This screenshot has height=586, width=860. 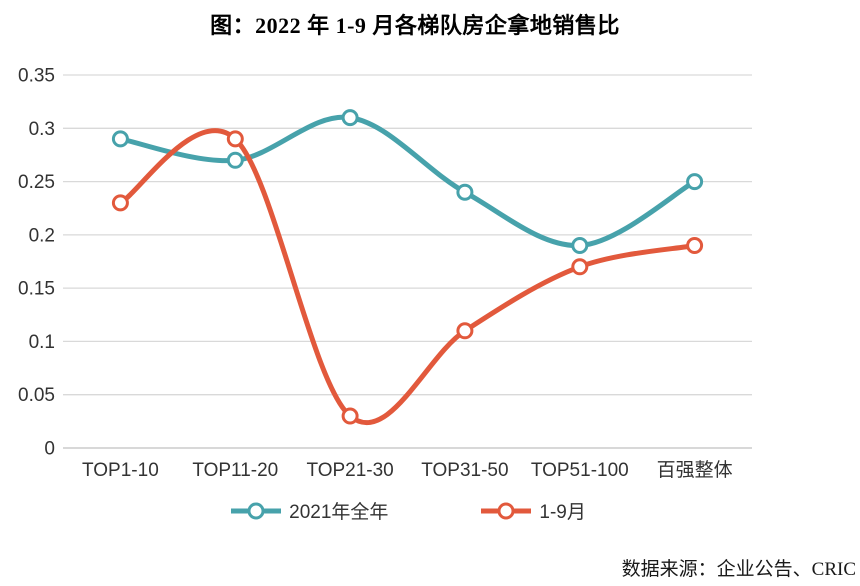 What do you see at coordinates (408, 510) in the screenshot?
I see `chart-legend: 2021年全年 1-9月` at bounding box center [408, 510].